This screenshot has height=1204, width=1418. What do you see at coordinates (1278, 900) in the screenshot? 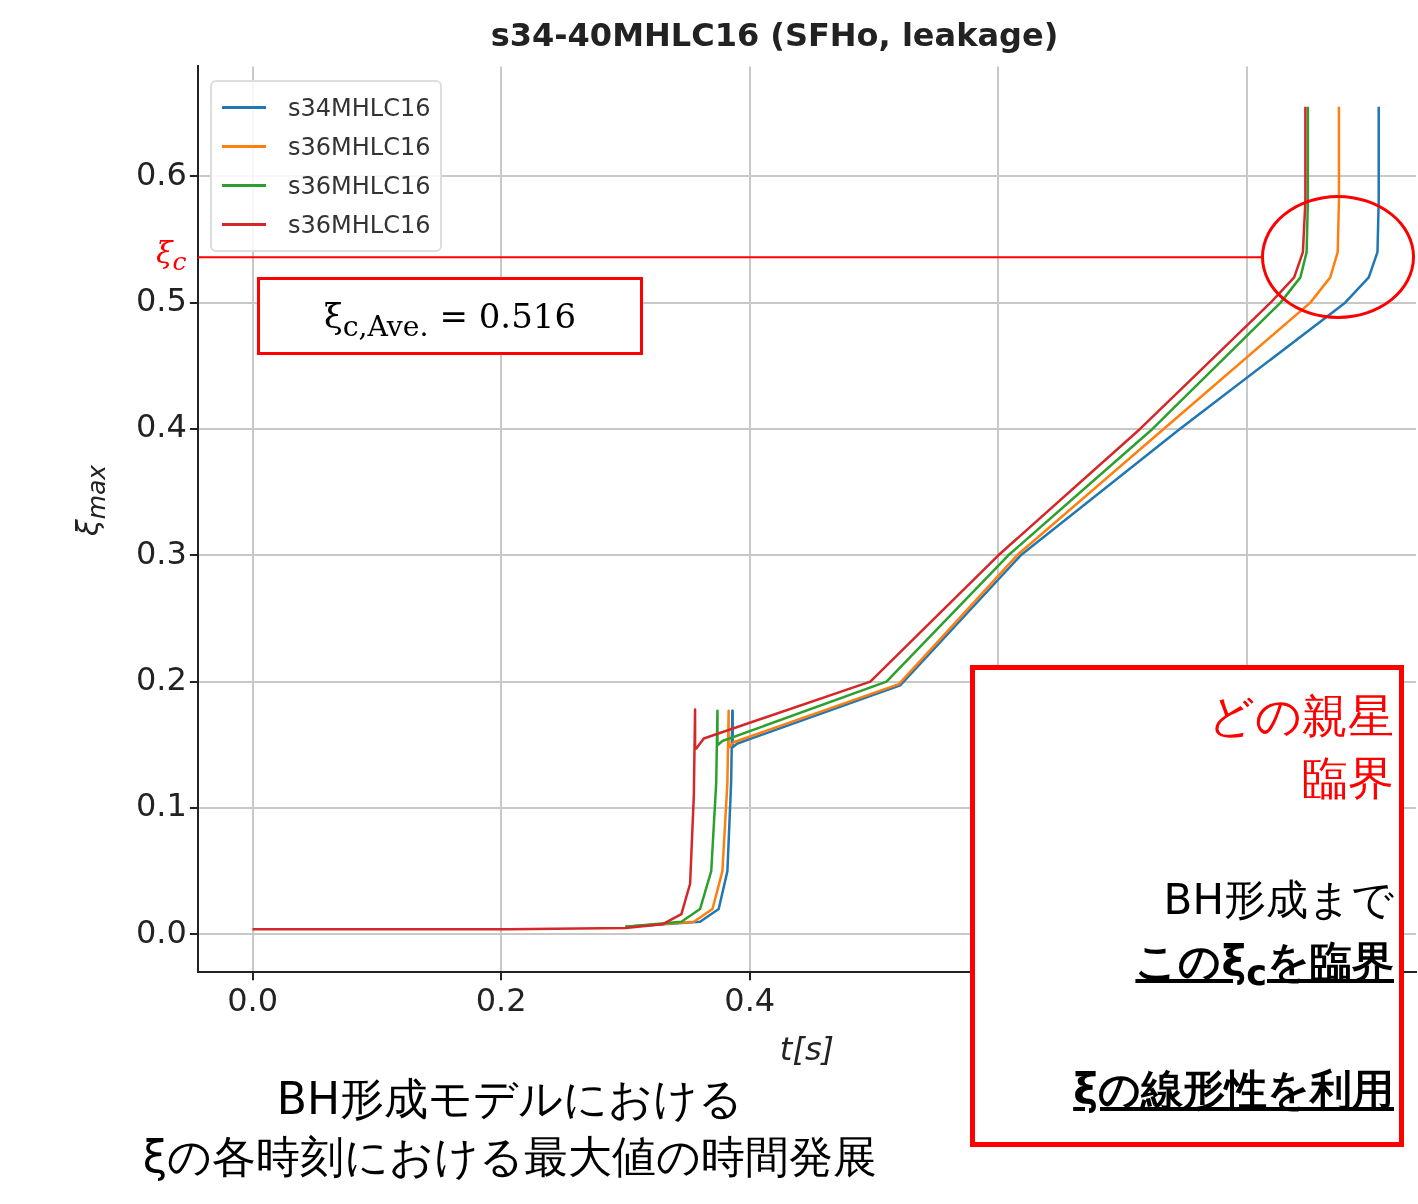
I see `annotation: BH形成まで` at bounding box center [1278, 900].